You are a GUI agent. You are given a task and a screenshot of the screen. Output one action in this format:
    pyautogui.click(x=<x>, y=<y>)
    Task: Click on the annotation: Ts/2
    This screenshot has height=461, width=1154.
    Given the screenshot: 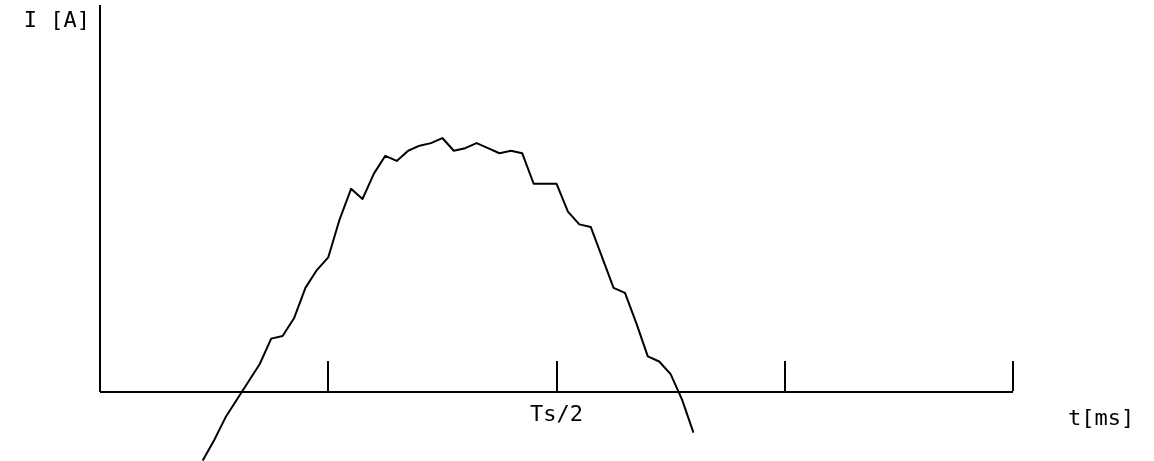 What is the action you would take?
    pyautogui.click(x=556, y=413)
    